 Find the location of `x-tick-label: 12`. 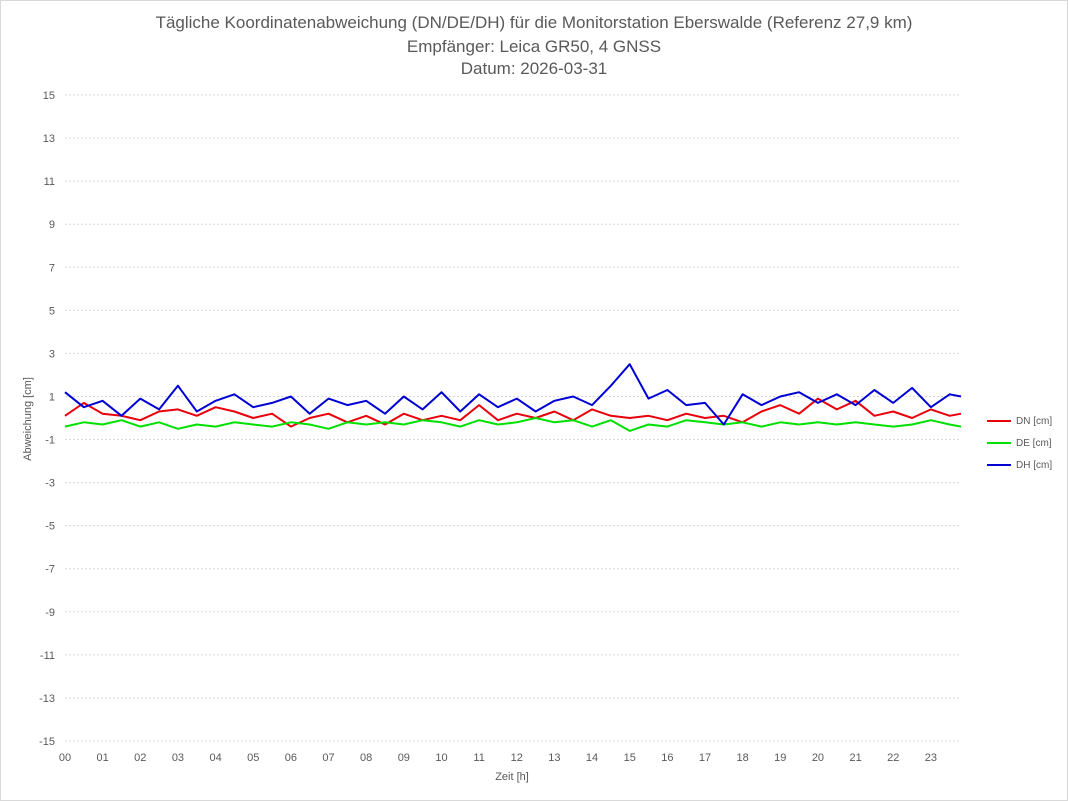

x-tick-label: 12 is located at coordinates (517, 758).